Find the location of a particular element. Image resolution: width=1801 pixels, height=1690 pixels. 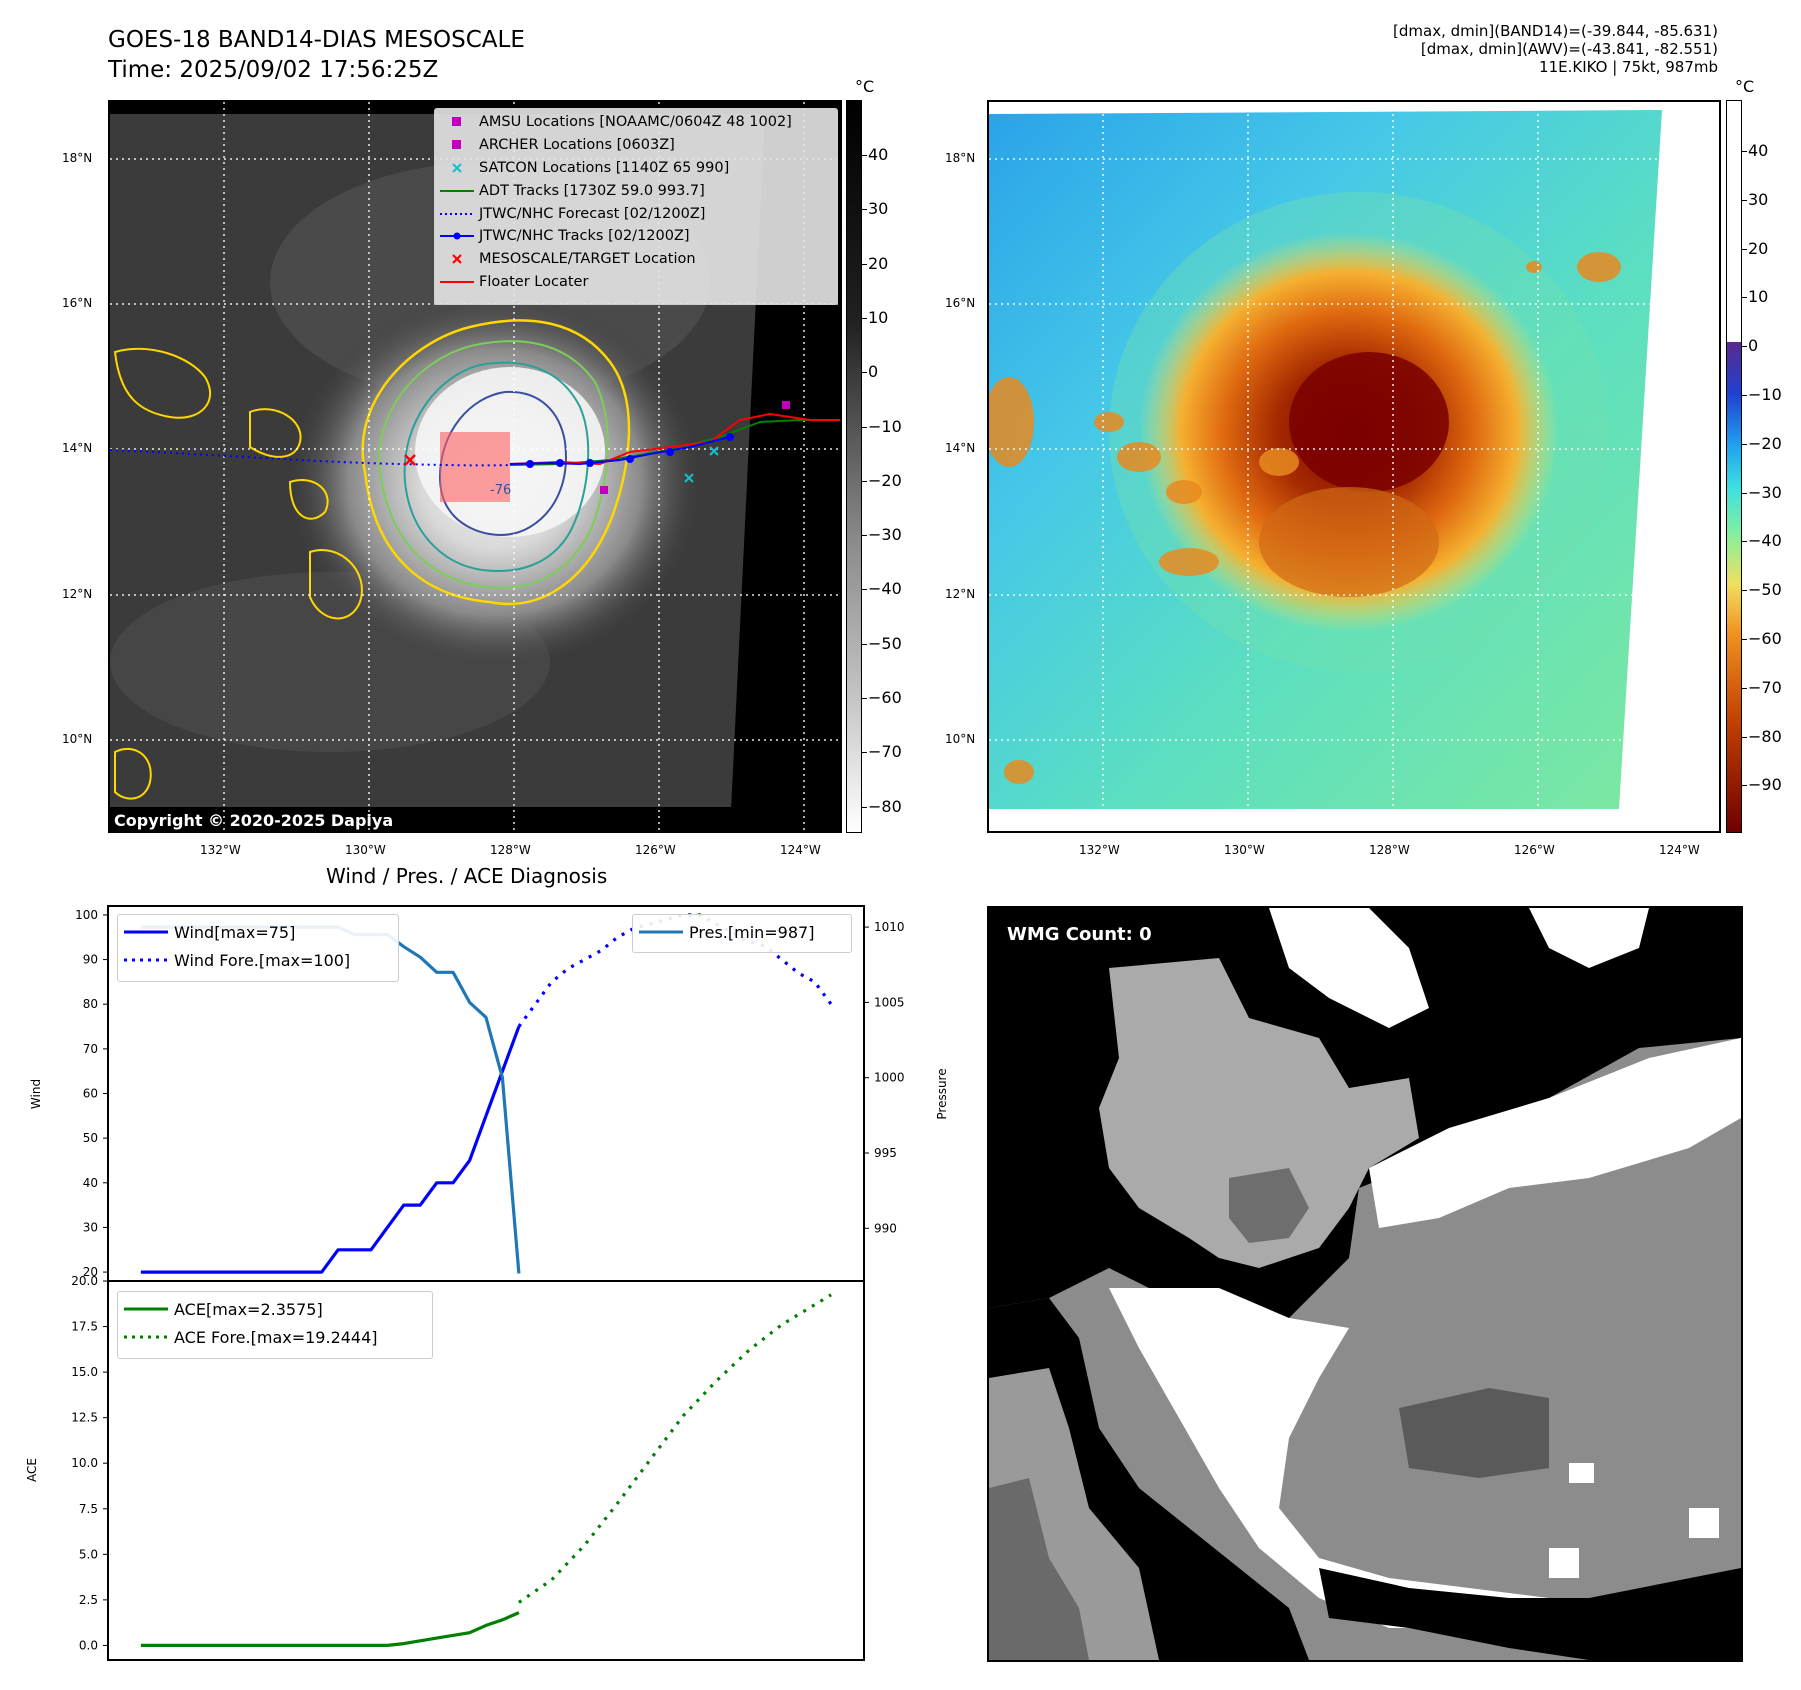

legend-label: ACE Fore.[max=19.2444] is located at coordinates (276, 1337).